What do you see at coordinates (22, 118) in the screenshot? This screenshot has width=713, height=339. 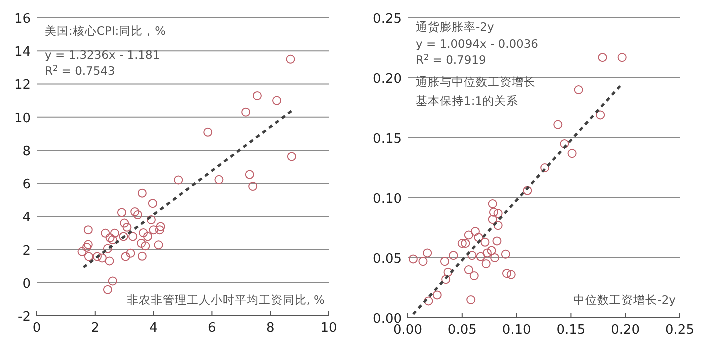 I see `y-tick-label: 10` at bounding box center [22, 118].